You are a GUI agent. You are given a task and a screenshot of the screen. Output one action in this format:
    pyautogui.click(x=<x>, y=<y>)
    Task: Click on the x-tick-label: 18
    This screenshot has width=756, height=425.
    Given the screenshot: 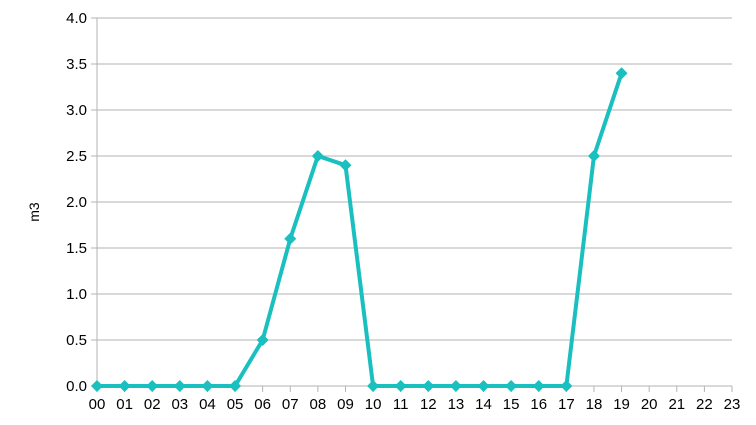 What is the action you would take?
    pyautogui.click(x=594, y=404)
    